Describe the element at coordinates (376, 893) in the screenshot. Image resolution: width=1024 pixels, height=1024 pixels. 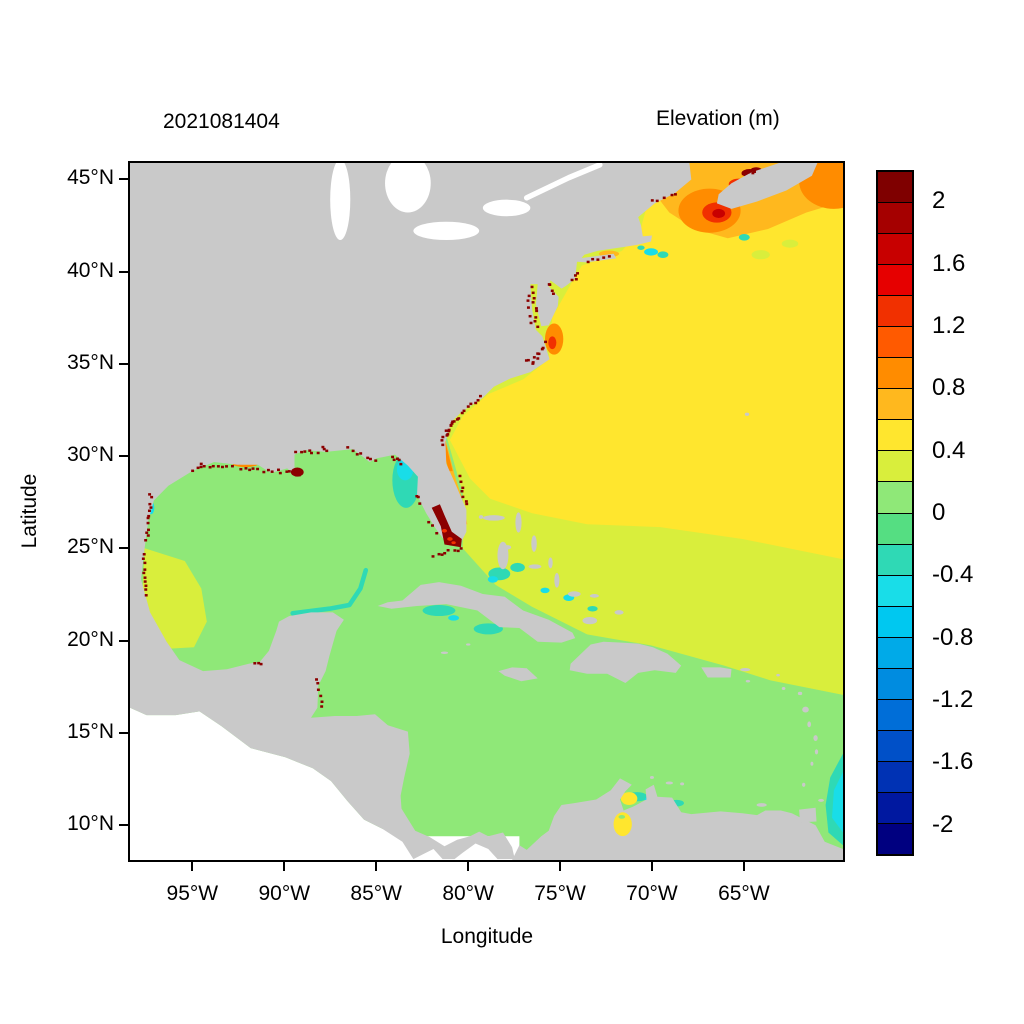
I see `x-tick-label-85°W: 85°W` at that location.